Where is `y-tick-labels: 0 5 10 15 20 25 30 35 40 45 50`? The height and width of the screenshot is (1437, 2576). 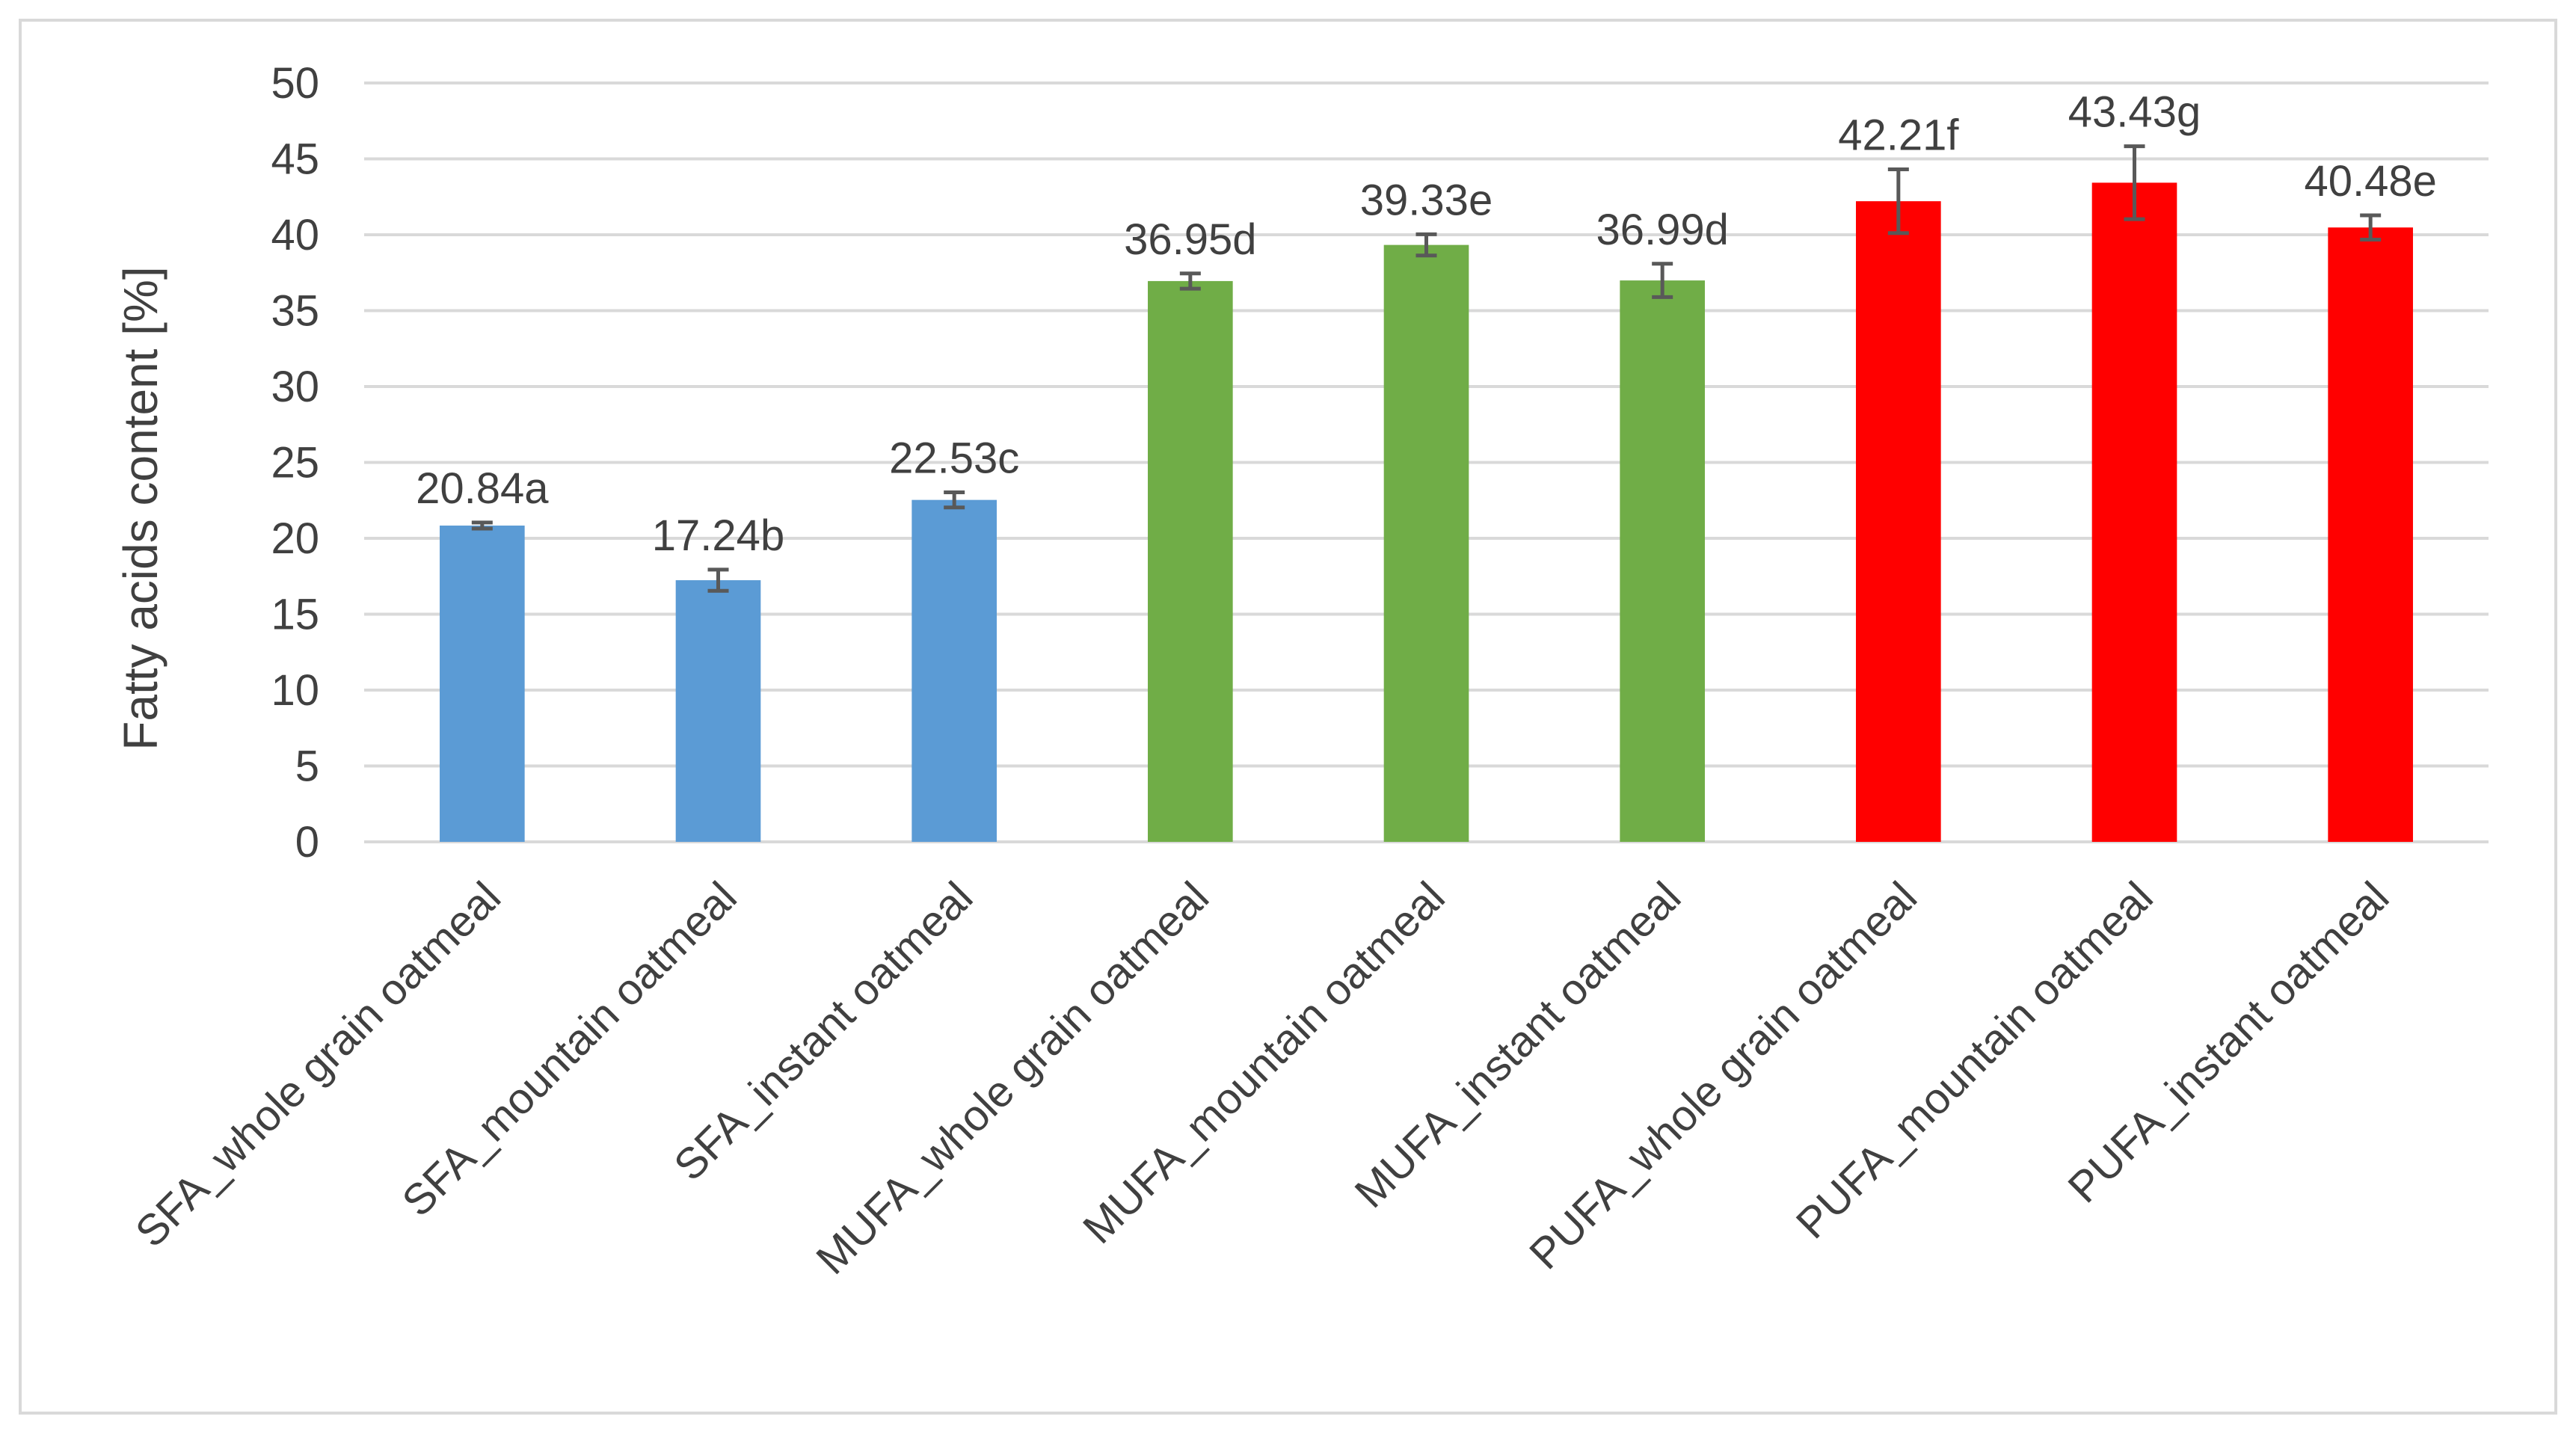 y-tick-labels: 0 5 10 15 20 25 30 35 40 45 50 is located at coordinates (295, 463).